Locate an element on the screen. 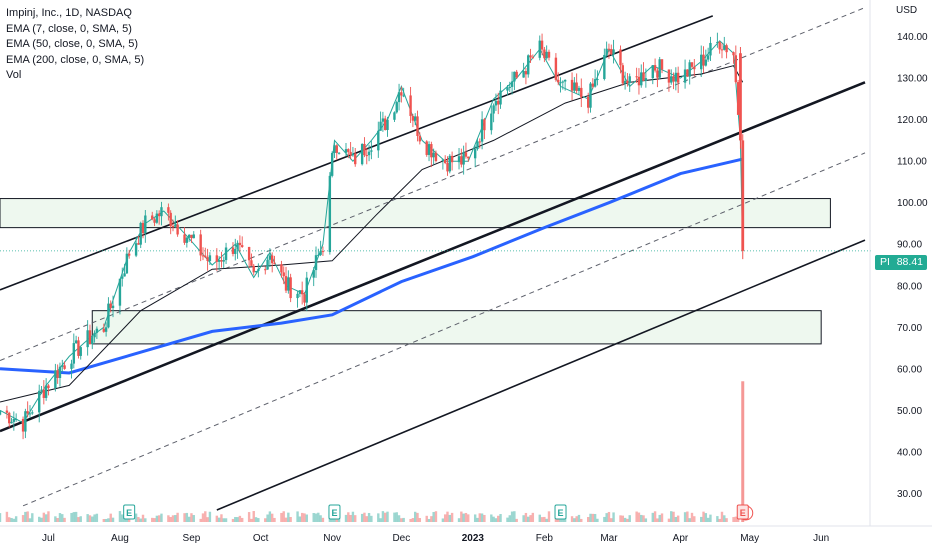 The image size is (932, 555). legend-ema7: EMA (7, close, 0, SMA, 5) is located at coordinates (69, 28).